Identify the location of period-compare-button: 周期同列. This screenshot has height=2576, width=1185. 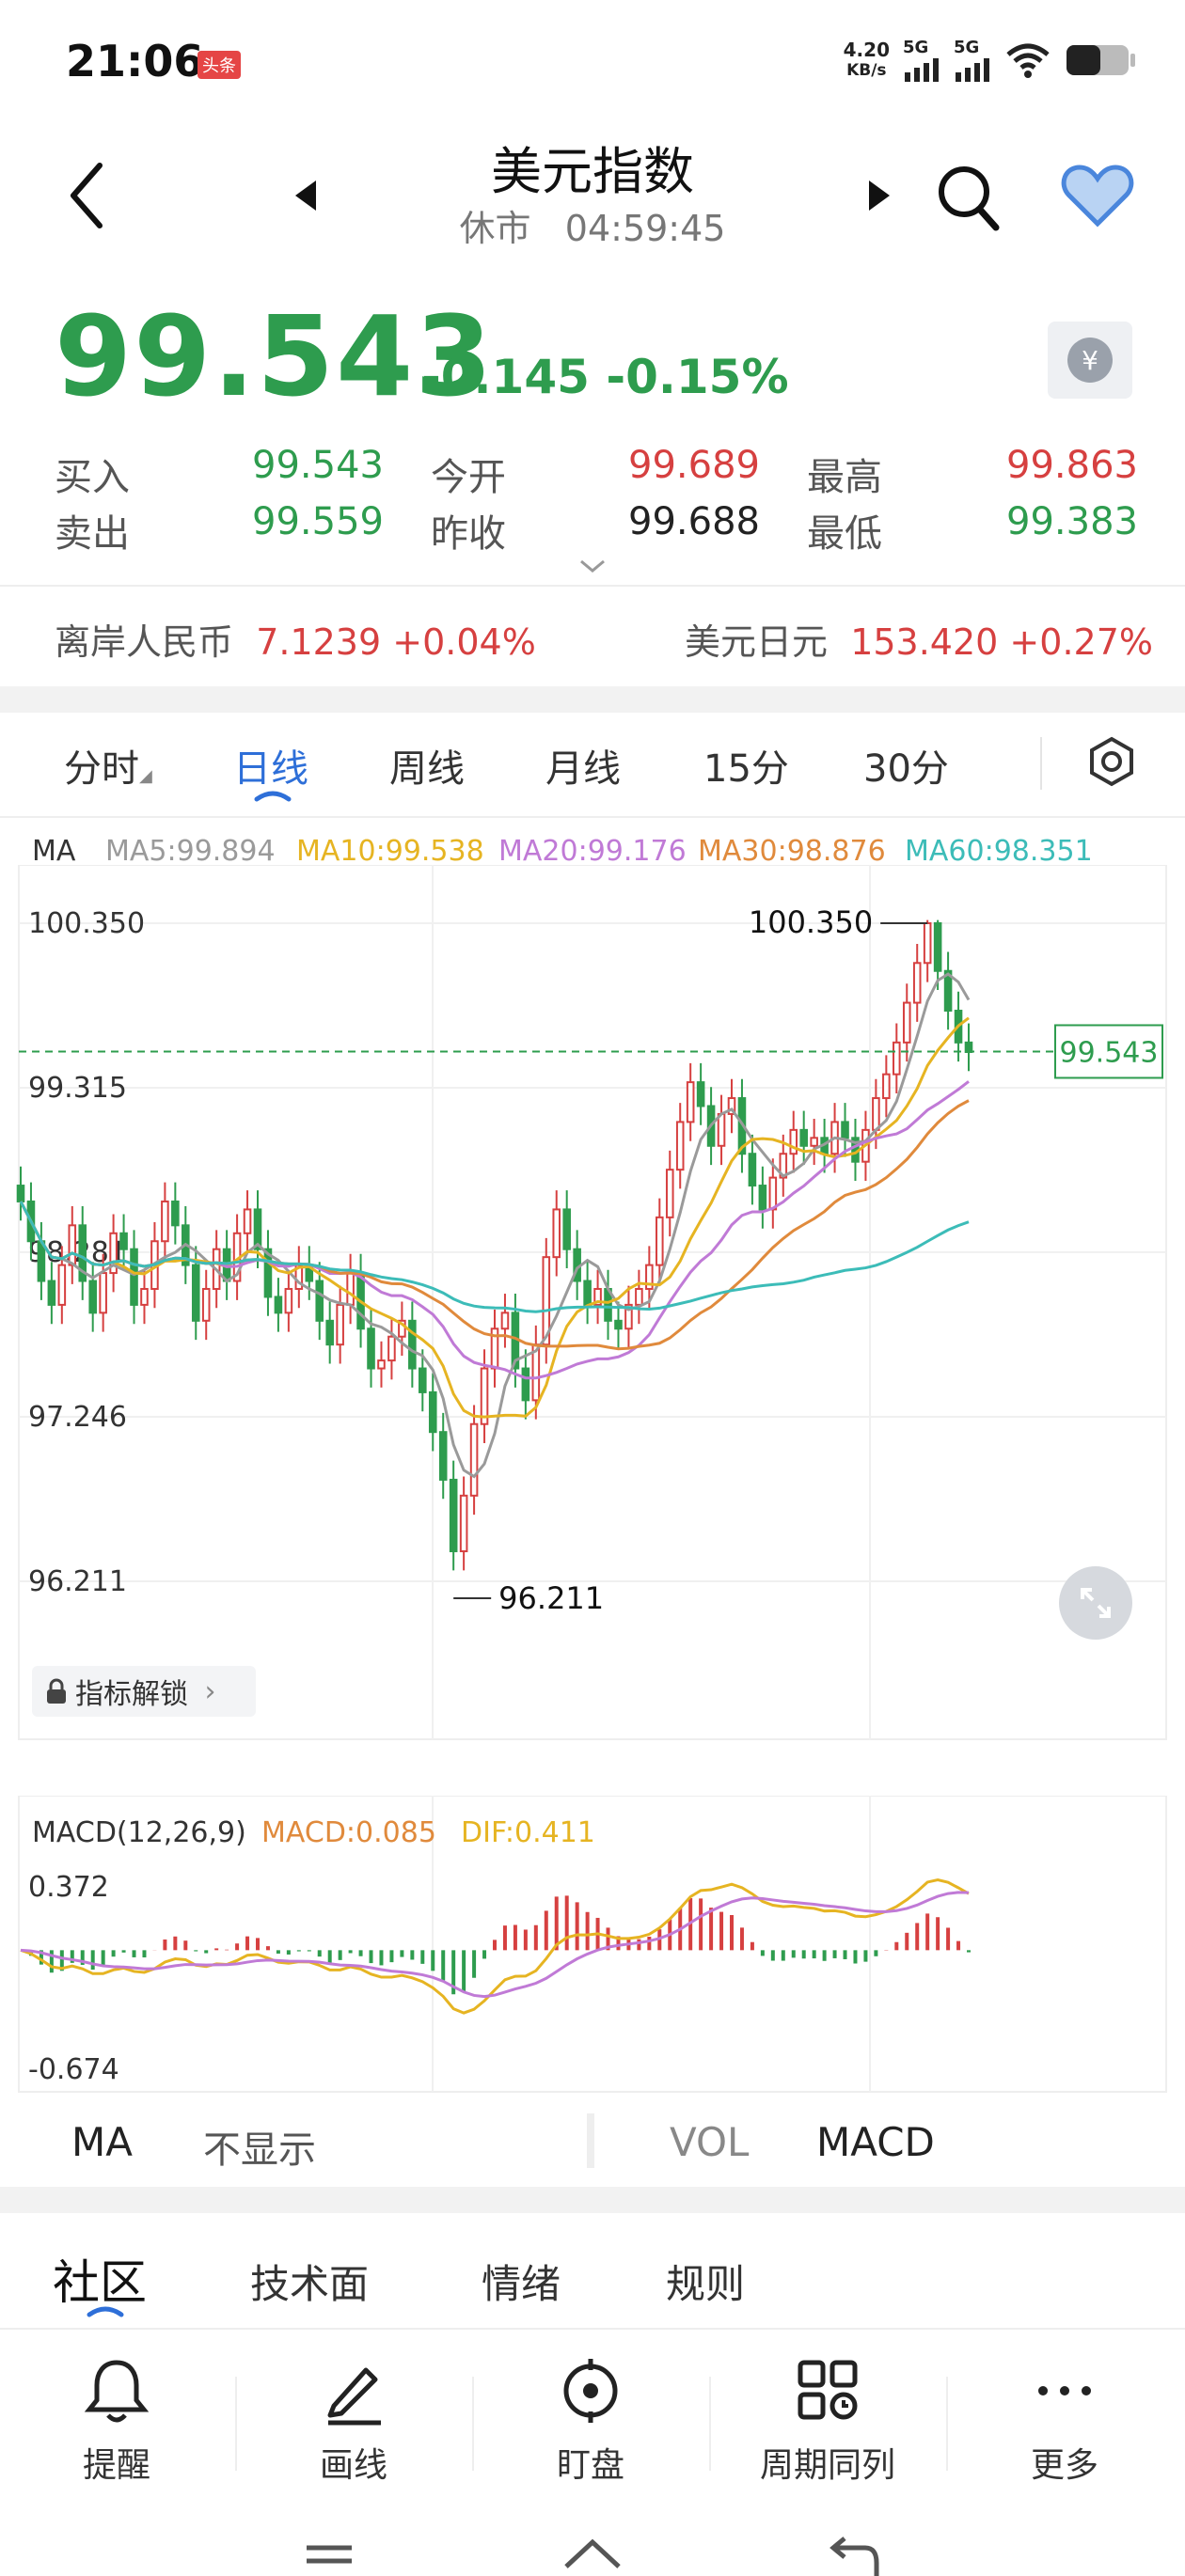
(827, 2421).